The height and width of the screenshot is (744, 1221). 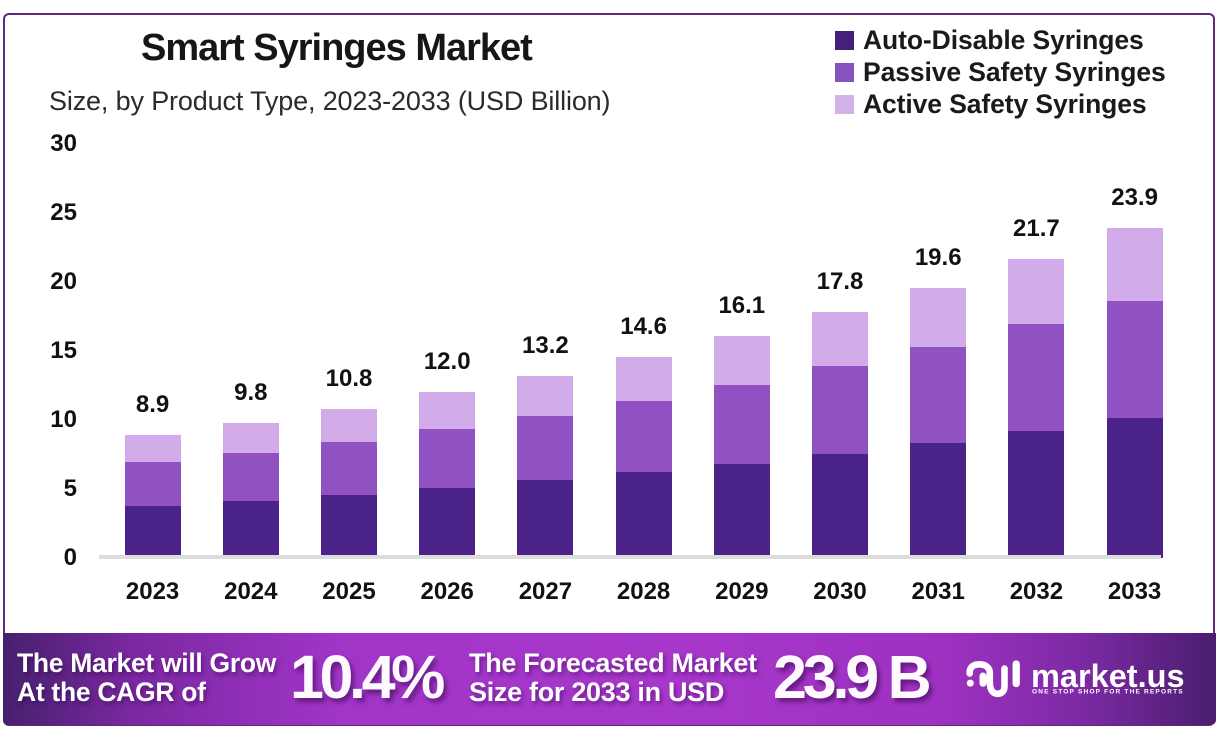 I want to click on svg-text: market.us, so click(x=1108, y=676).